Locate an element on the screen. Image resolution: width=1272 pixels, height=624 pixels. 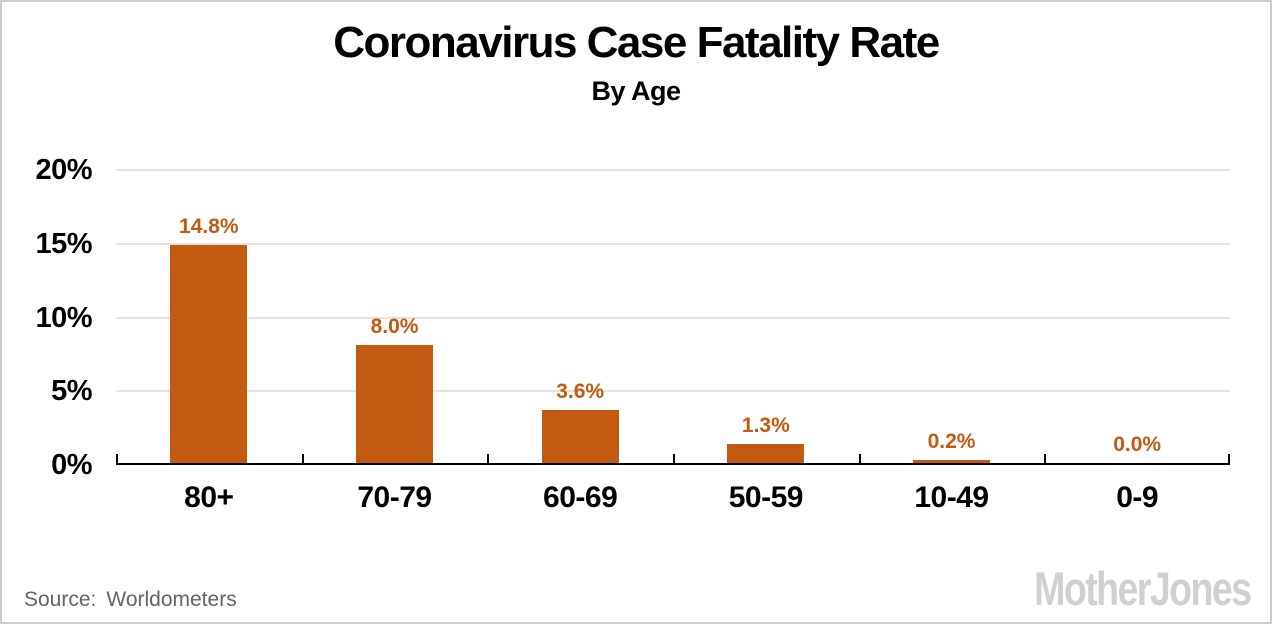
bar-value-label: 8.0% is located at coordinates (394, 326).